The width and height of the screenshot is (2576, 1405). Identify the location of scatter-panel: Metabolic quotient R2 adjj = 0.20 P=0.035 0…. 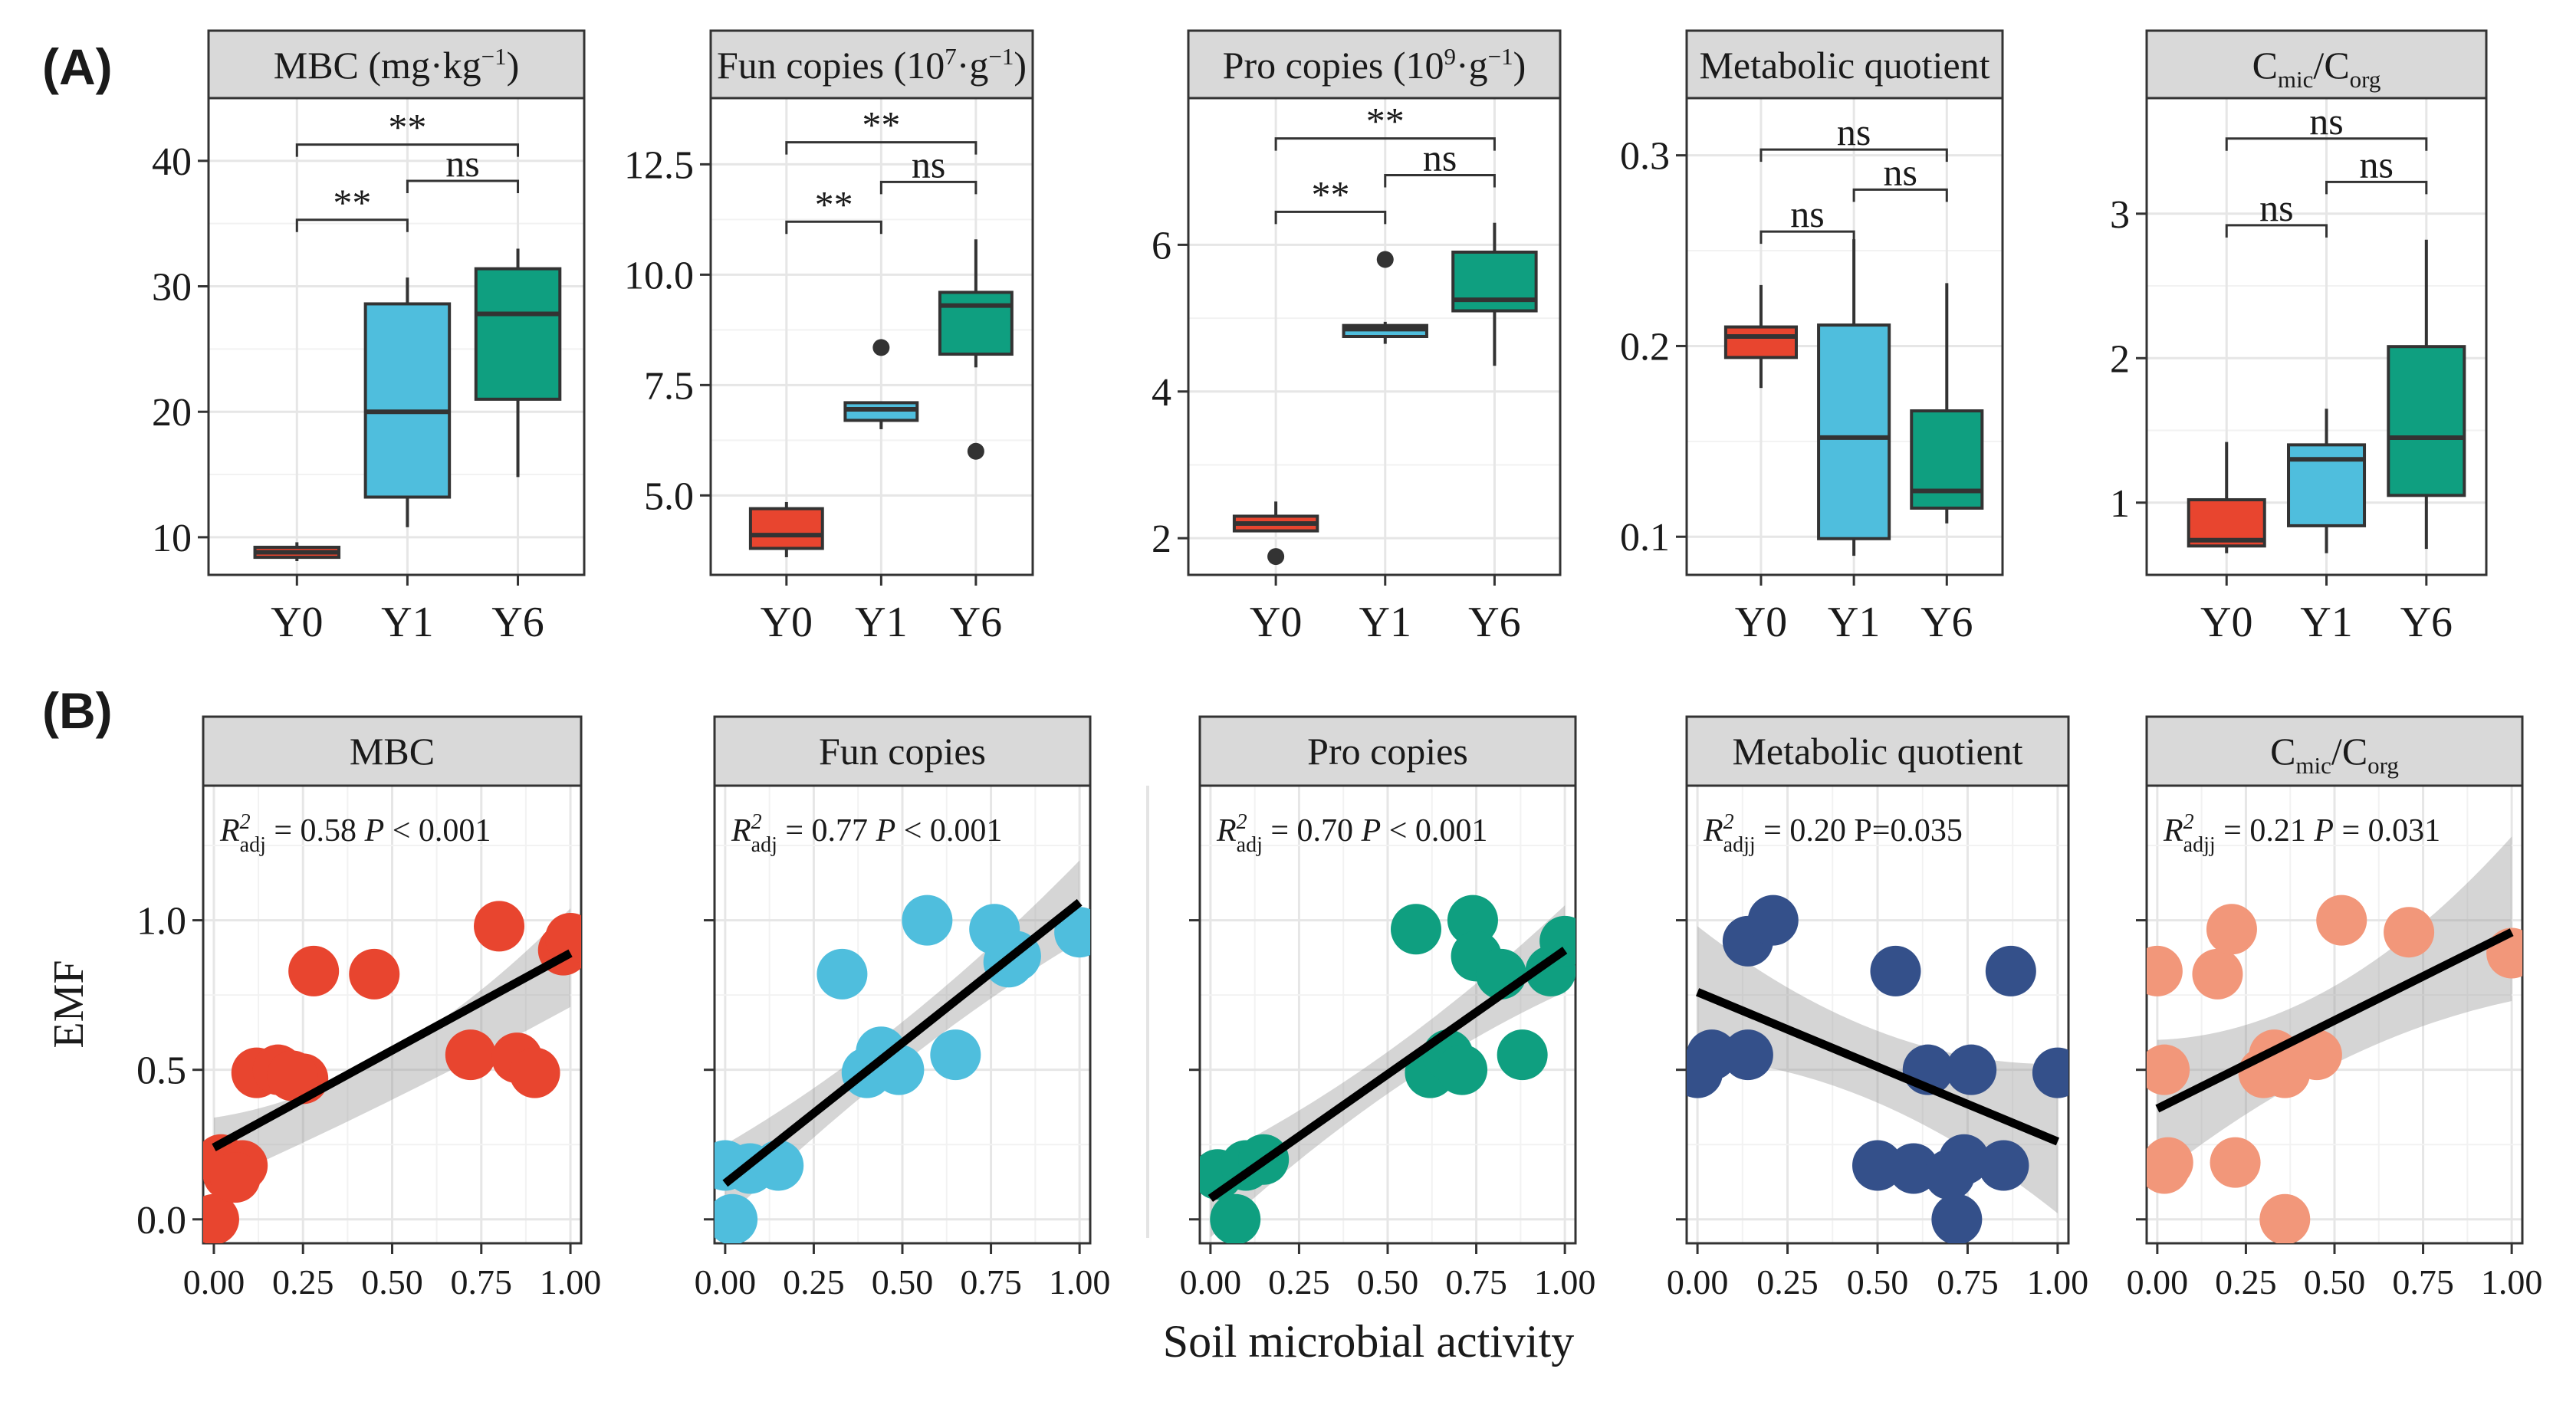
(1878, 1009).